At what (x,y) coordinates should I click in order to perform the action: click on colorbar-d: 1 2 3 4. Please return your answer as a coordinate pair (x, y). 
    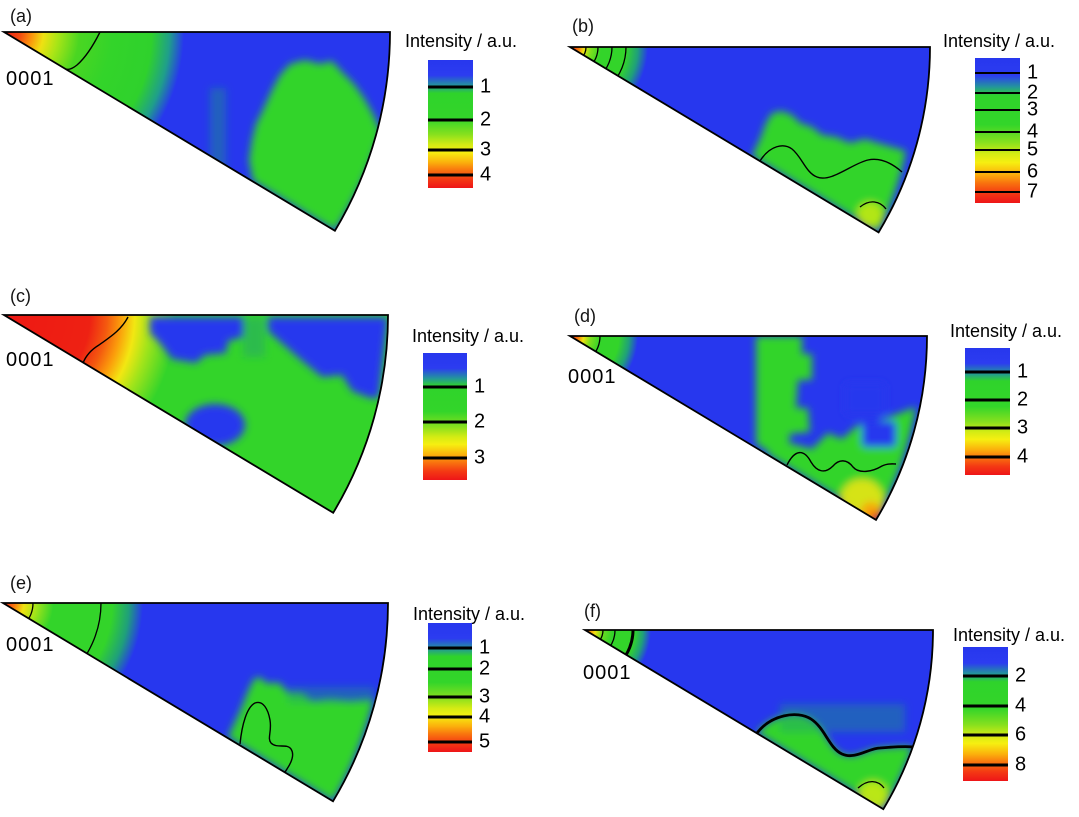
    Looking at the image, I should click on (996, 411).